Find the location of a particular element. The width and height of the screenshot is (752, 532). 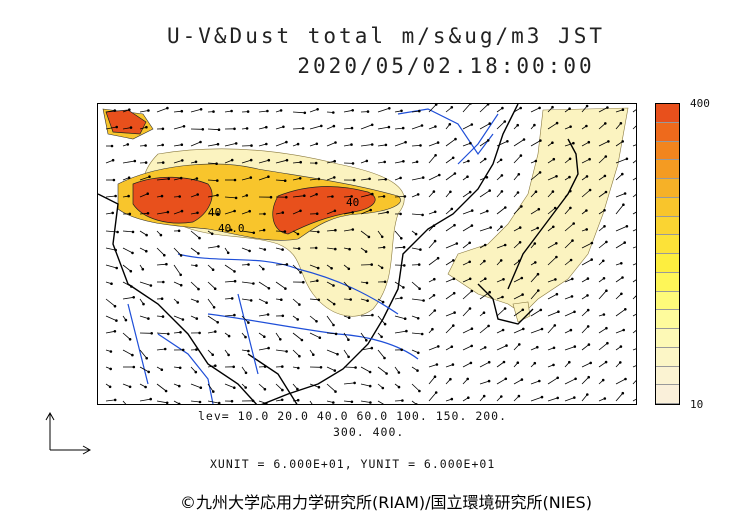

copyright-notice: ©九州大学応用力学研究所(RIAM)/国立環境研究所(NIES) is located at coordinates (386, 502).